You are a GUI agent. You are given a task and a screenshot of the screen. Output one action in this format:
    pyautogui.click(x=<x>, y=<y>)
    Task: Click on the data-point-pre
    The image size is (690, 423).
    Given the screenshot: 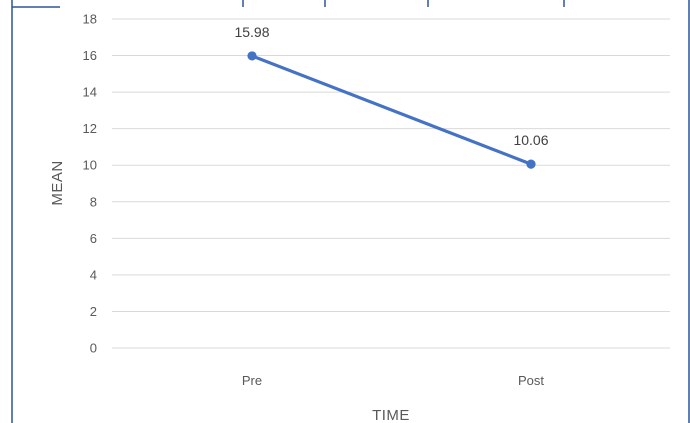 What is the action you would take?
    pyautogui.click(x=251, y=55)
    